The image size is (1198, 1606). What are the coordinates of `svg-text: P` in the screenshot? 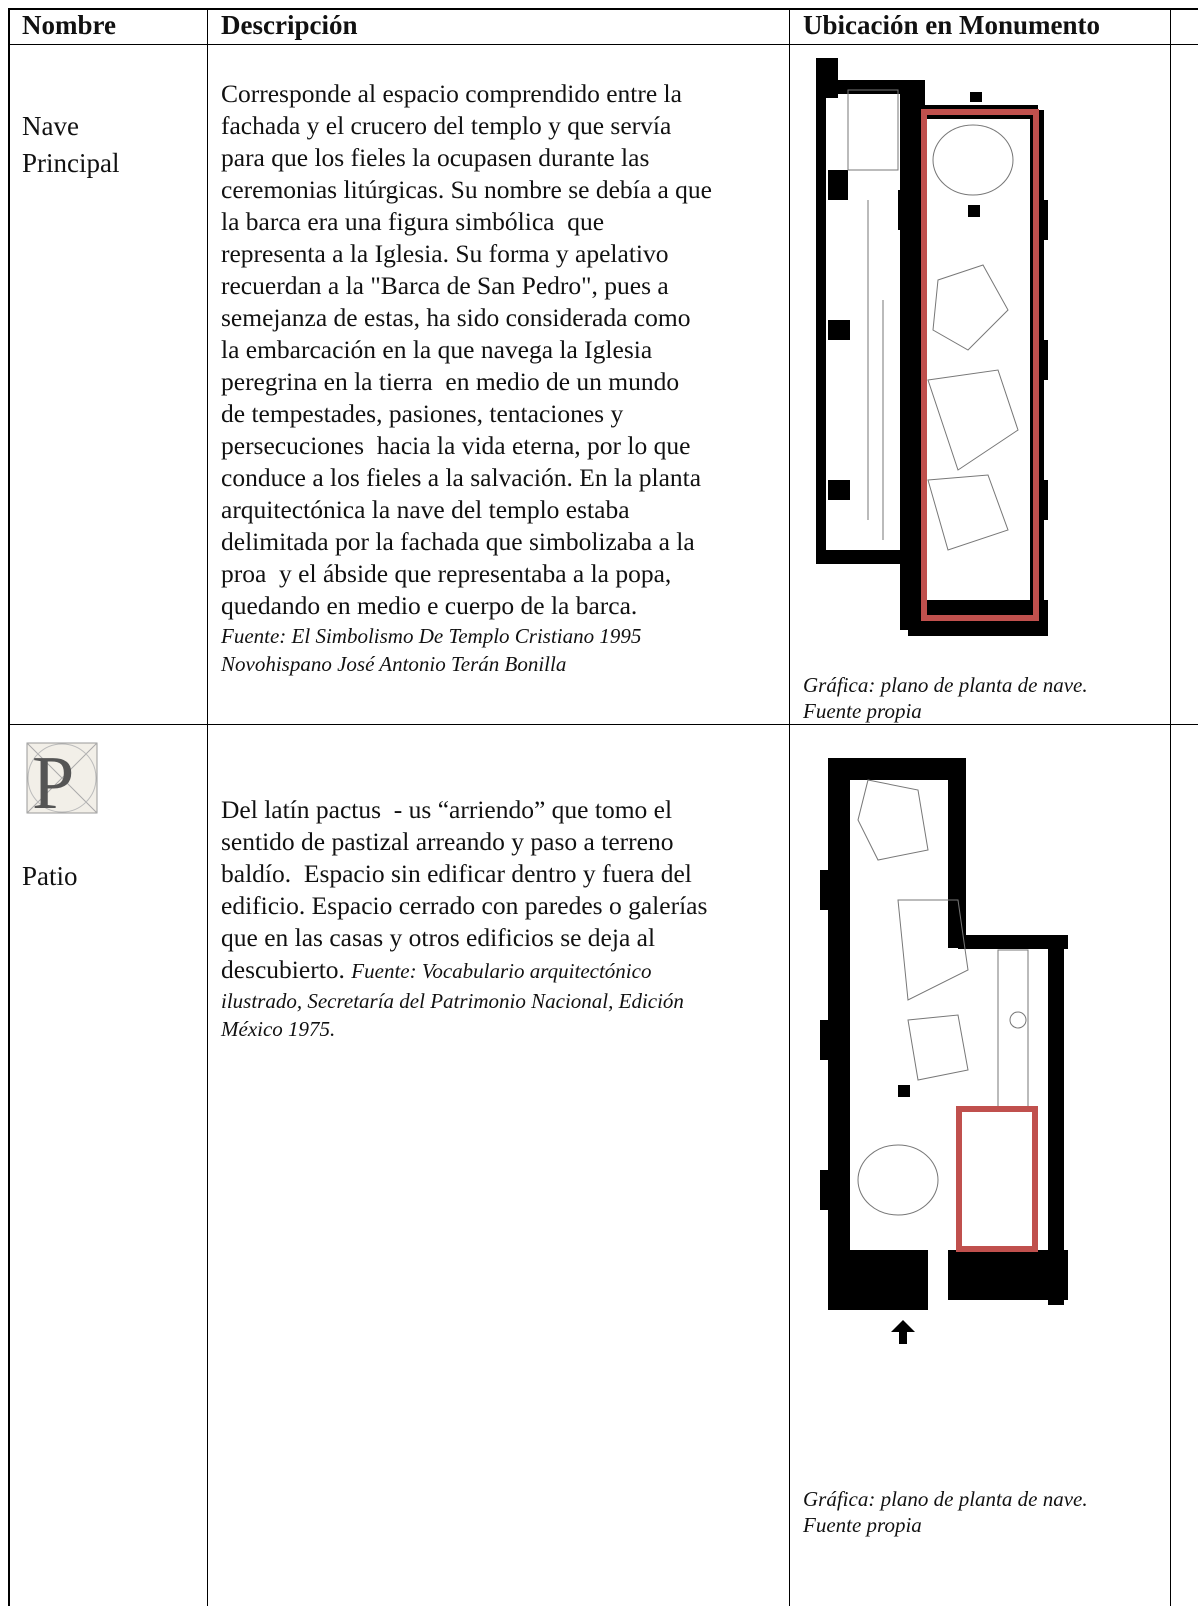 It's located at (53, 779).